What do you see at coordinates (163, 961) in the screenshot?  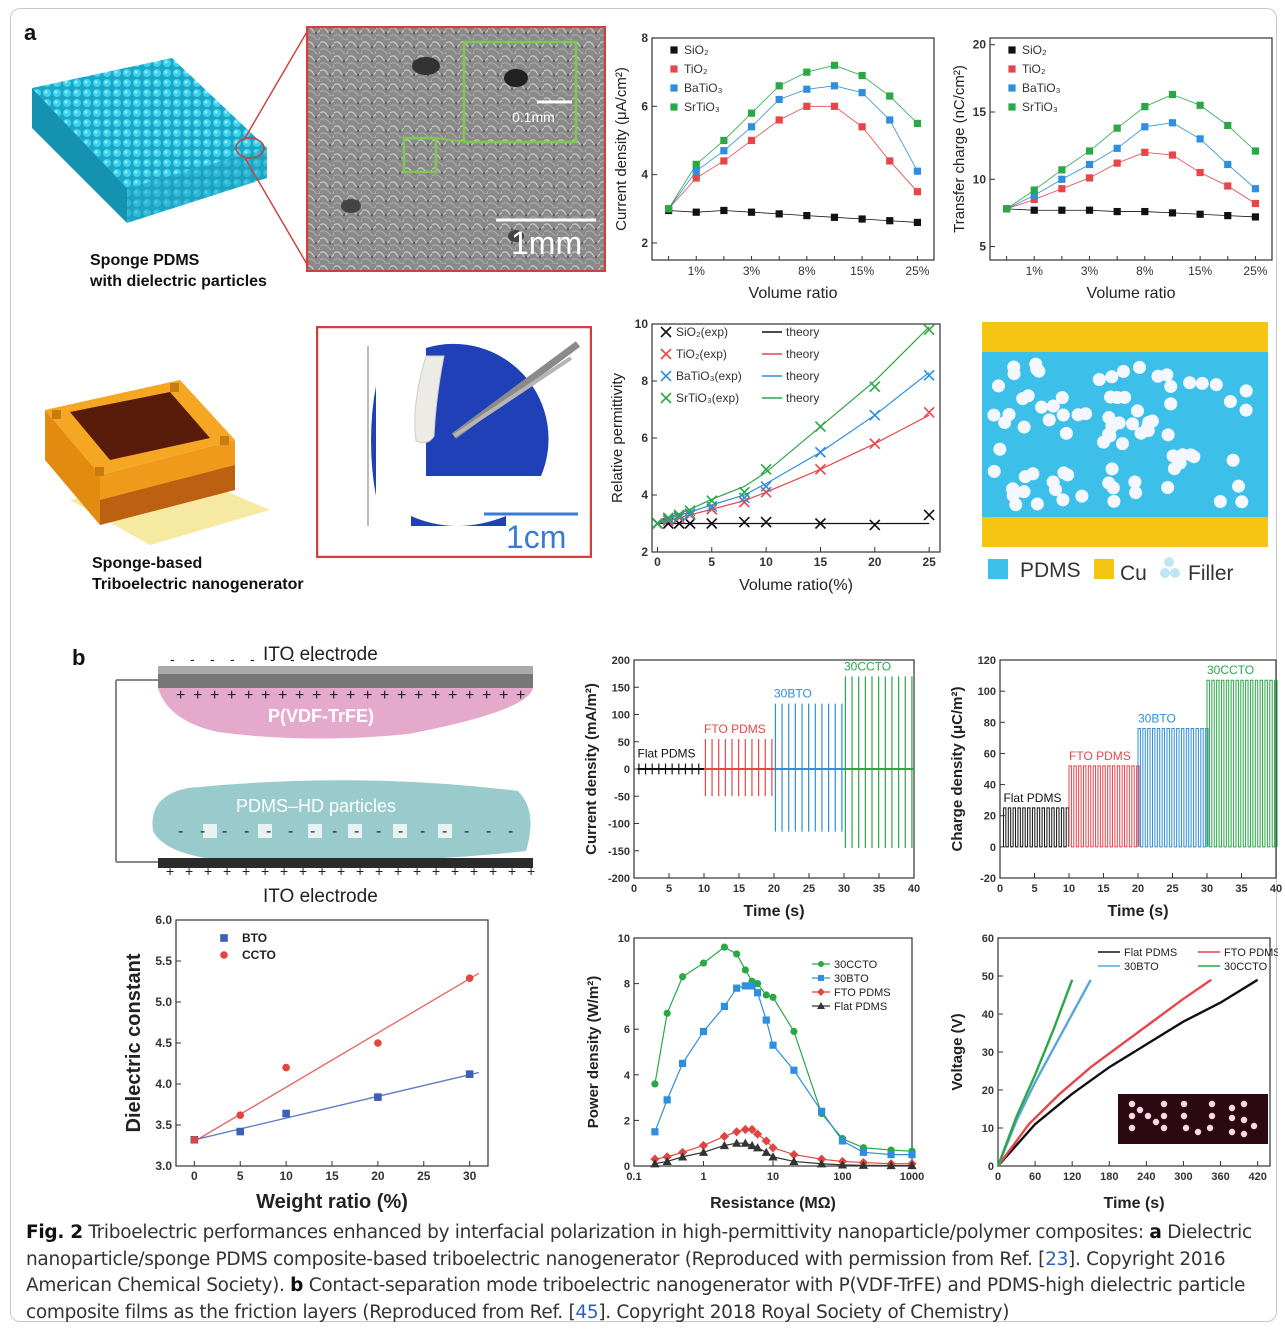 I see `y-tick-label: 5.5` at bounding box center [163, 961].